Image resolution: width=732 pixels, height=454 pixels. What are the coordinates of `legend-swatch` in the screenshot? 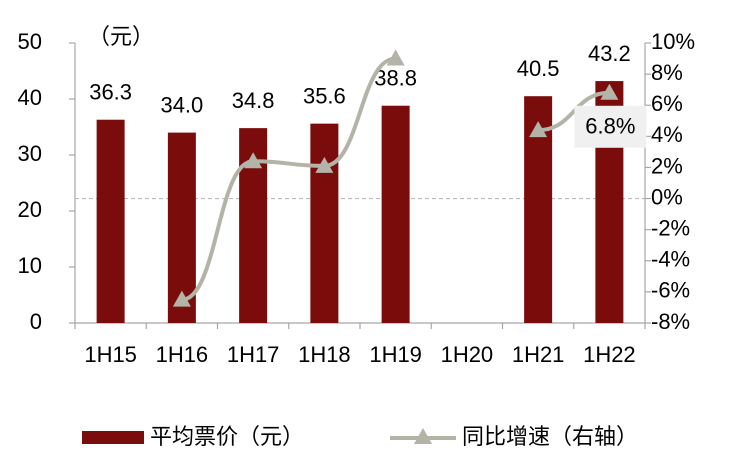 It's located at (113, 437).